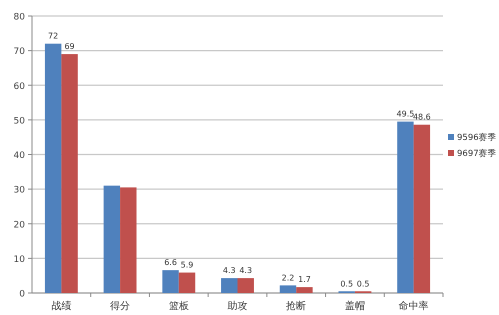 The width and height of the screenshot is (499, 315). I want to click on data-label: 6.6, so click(170, 263).